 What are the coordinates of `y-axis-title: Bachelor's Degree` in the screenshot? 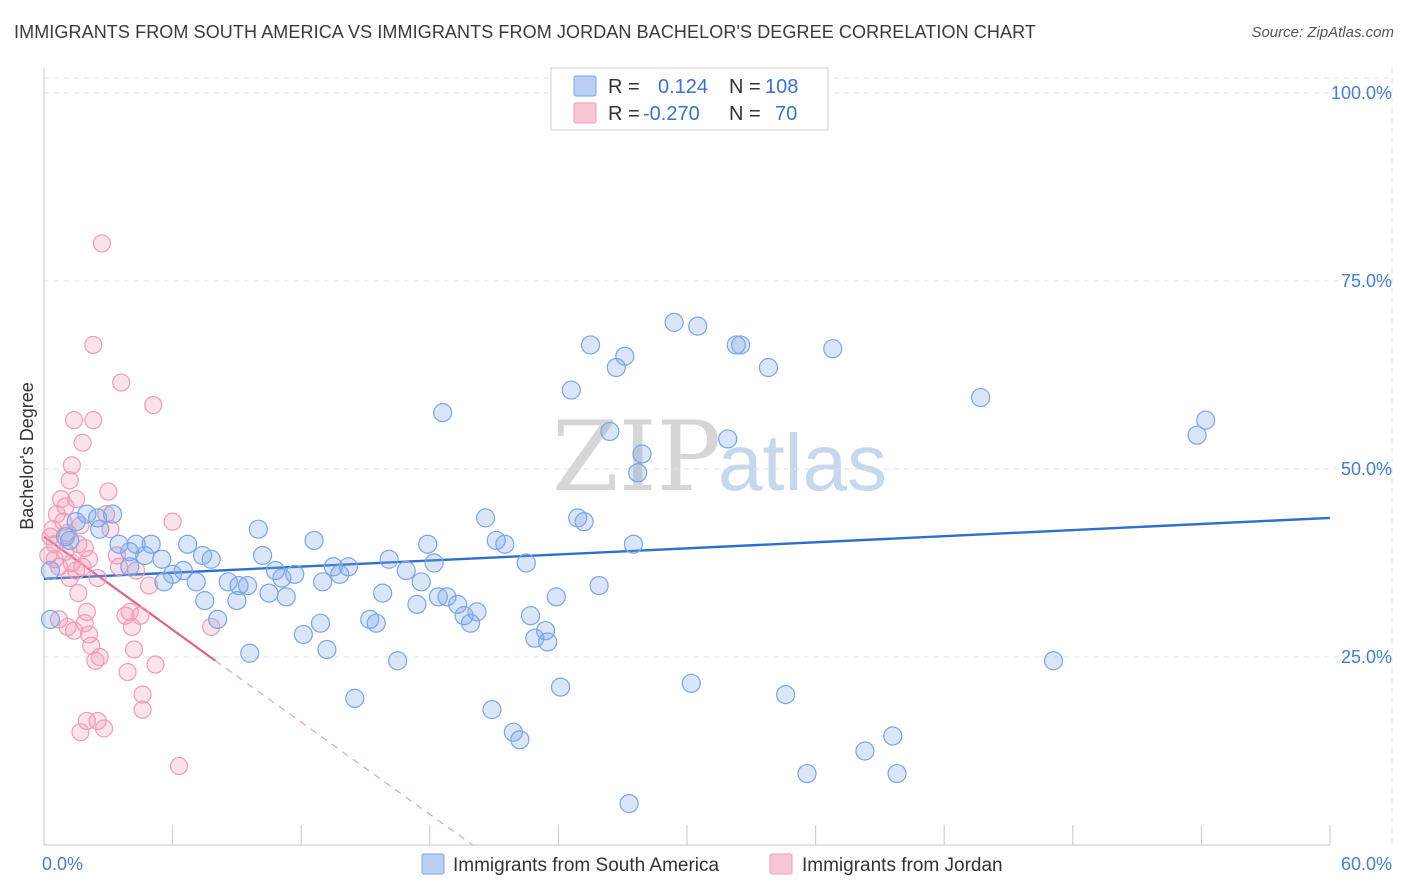 It's located at (27, 456).